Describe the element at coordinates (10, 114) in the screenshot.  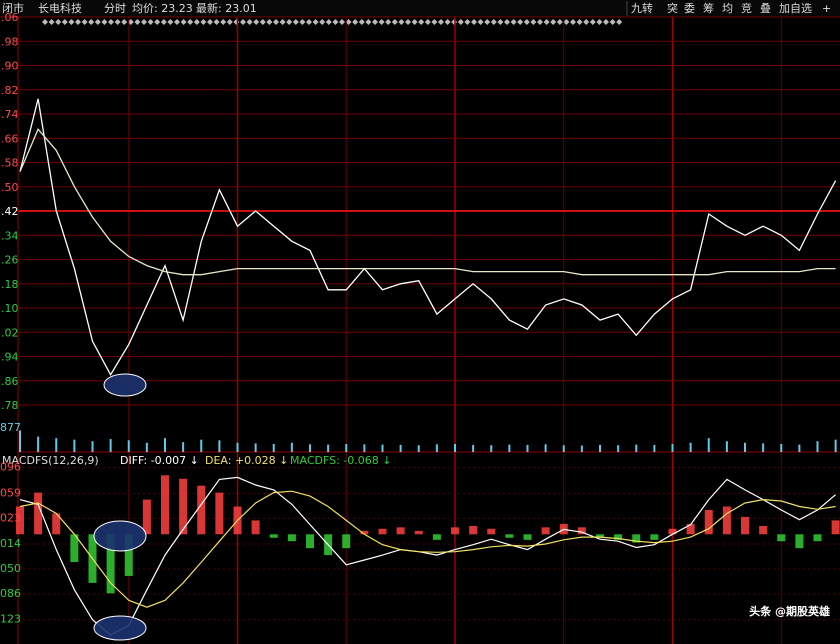
I see `y-tick-label: .74` at that location.